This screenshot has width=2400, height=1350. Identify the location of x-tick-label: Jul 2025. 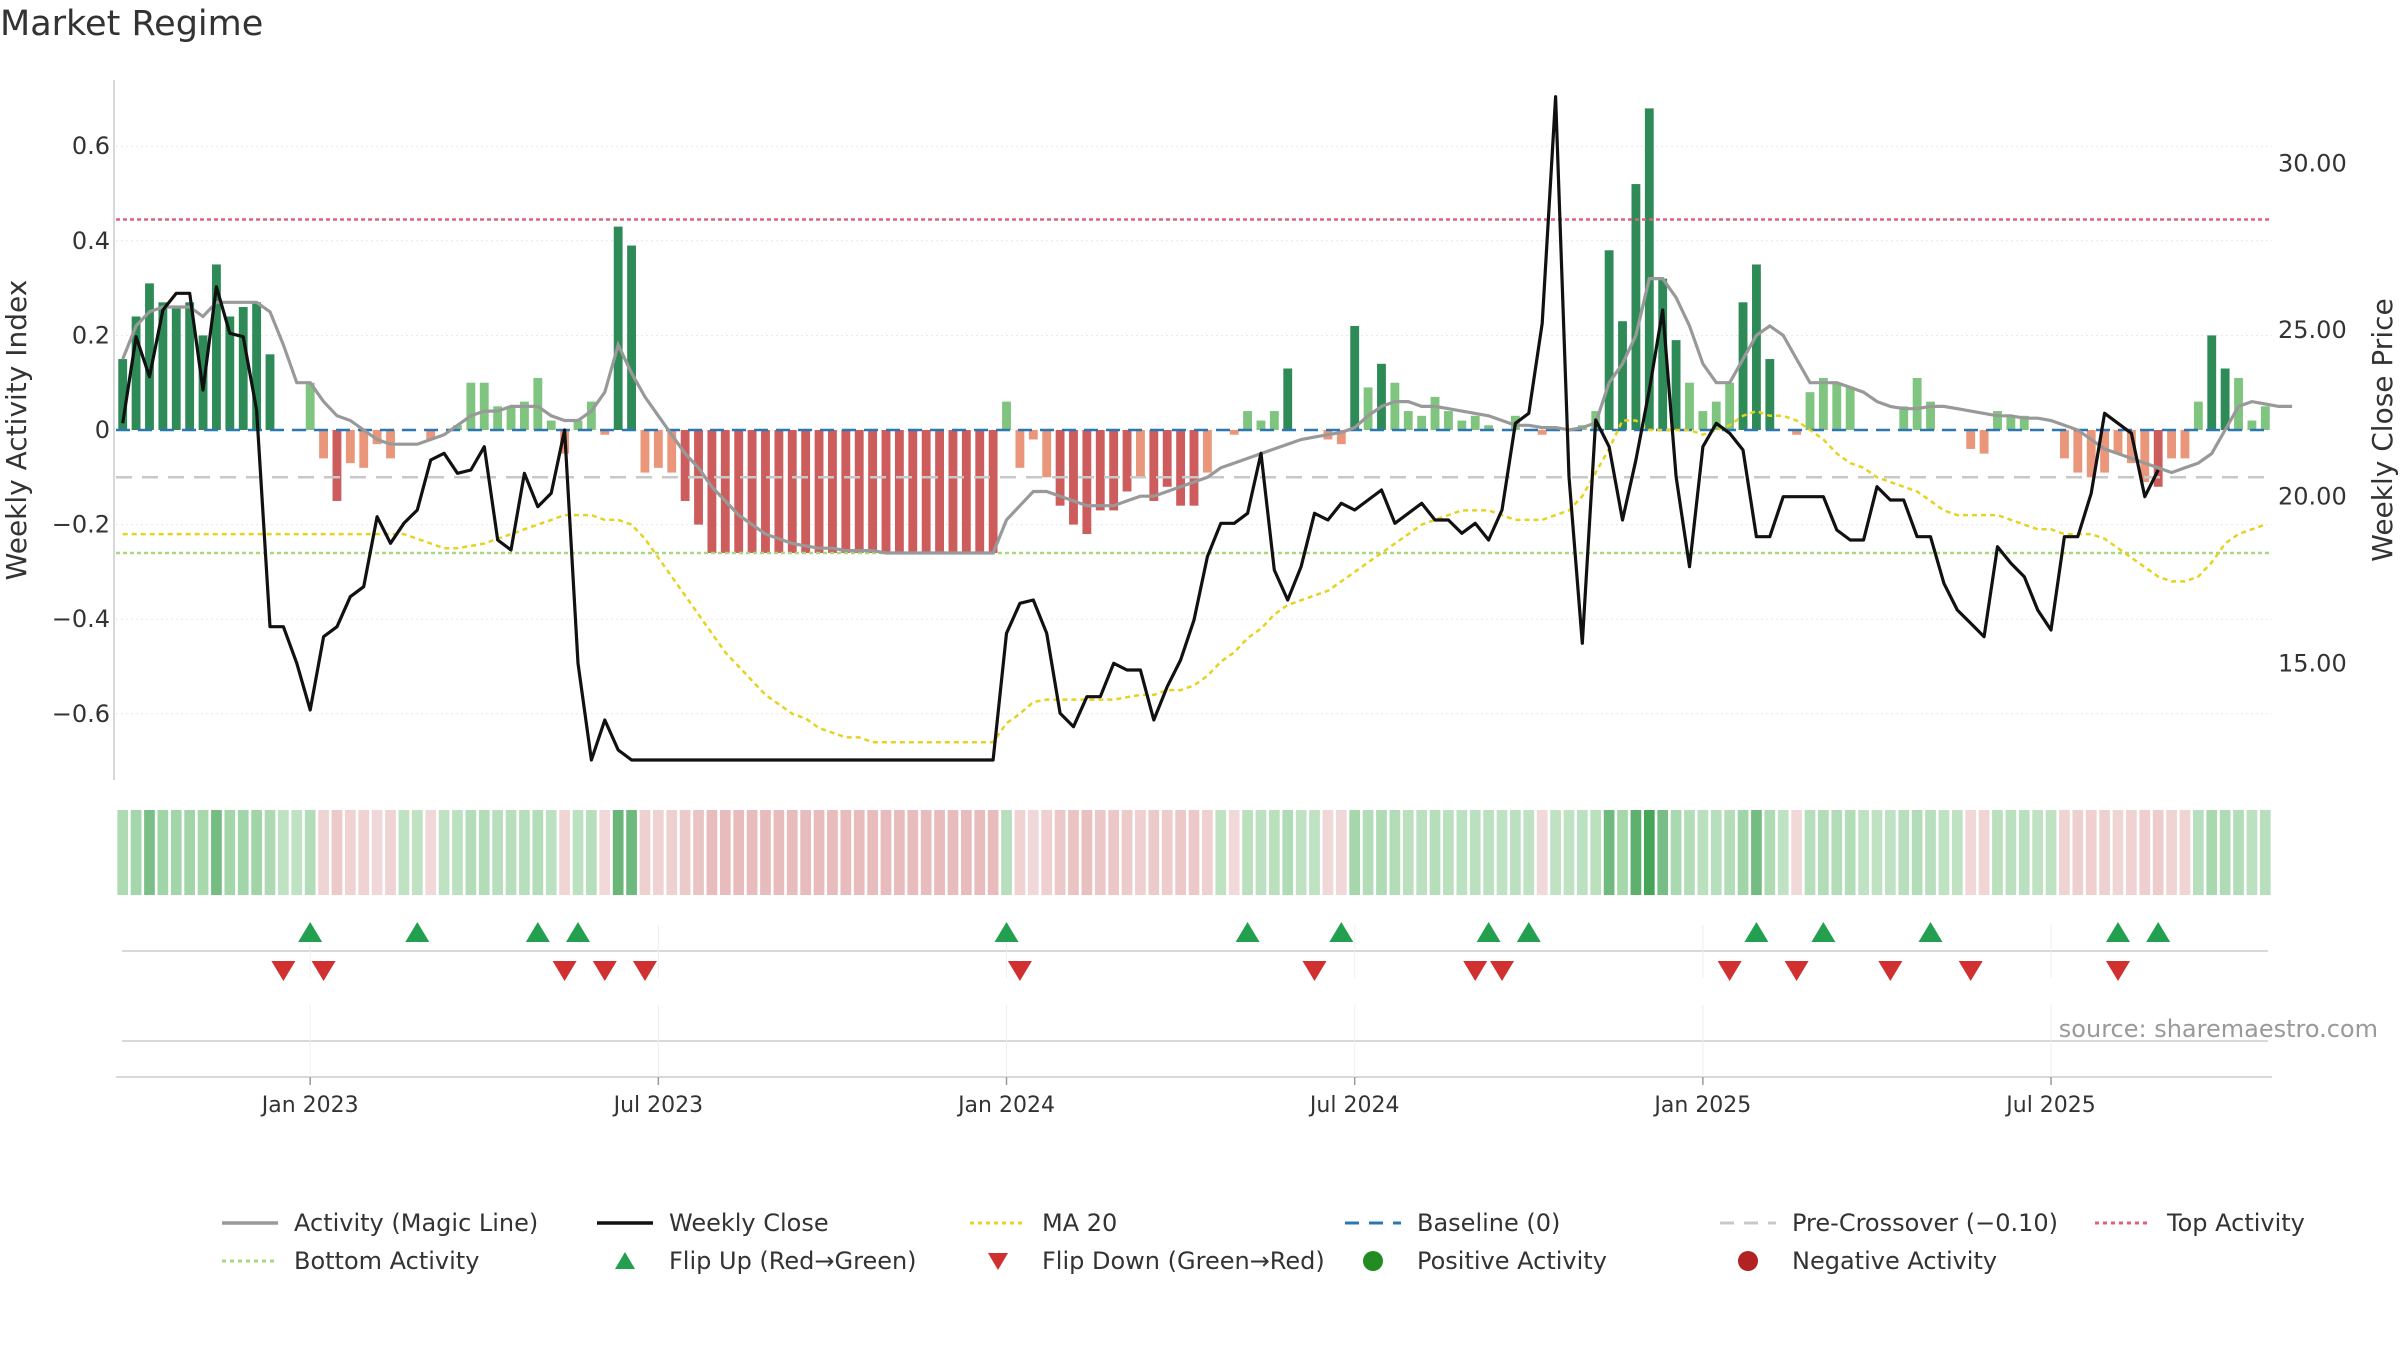
(2050, 1105).